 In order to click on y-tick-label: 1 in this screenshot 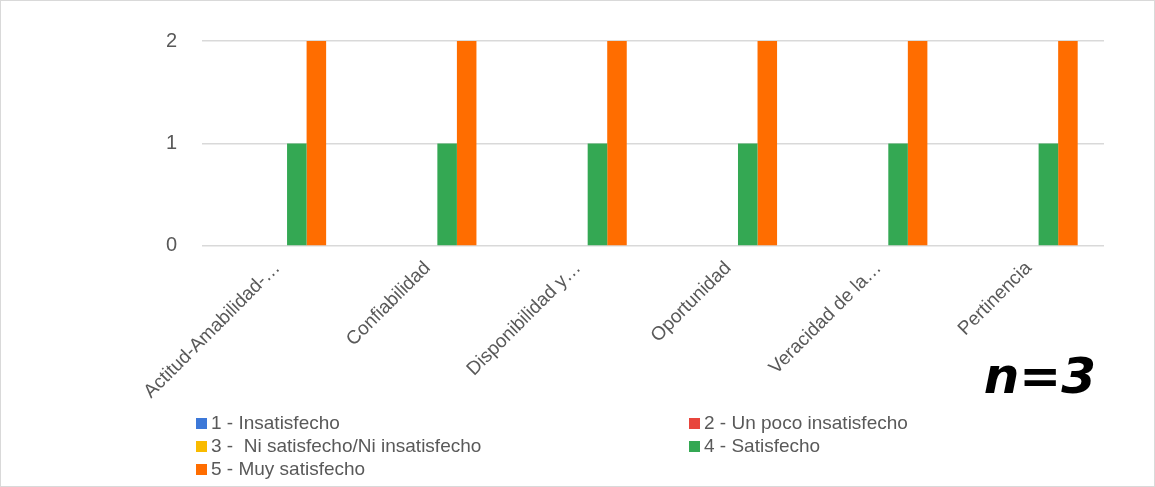, I will do `click(172, 141)`.